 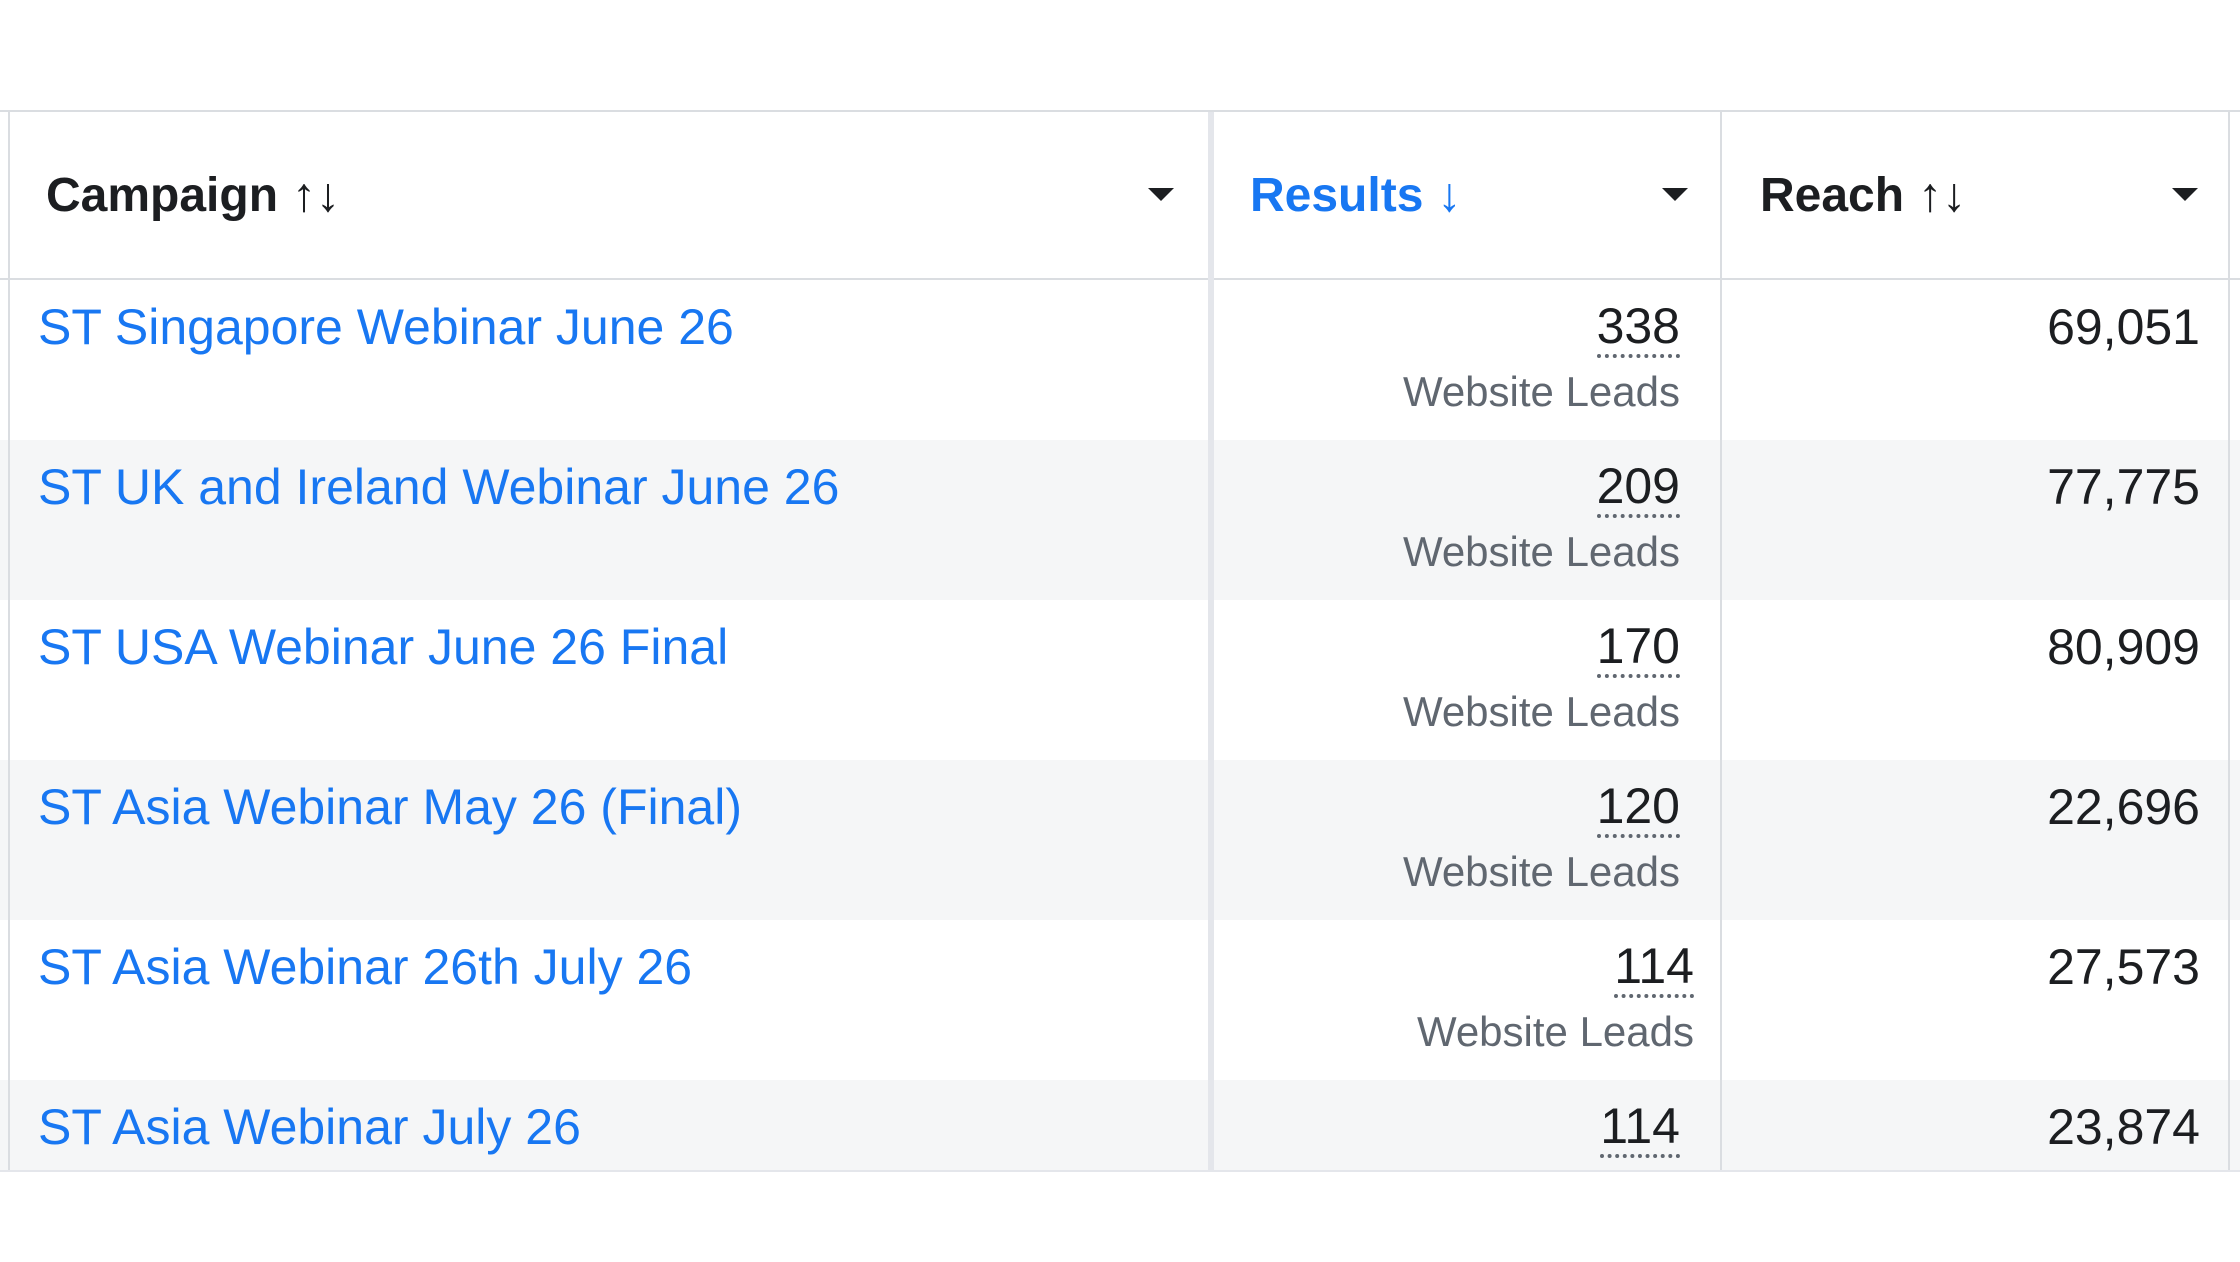 I want to click on results-column-dropdown-icon, so click(x=1675, y=194).